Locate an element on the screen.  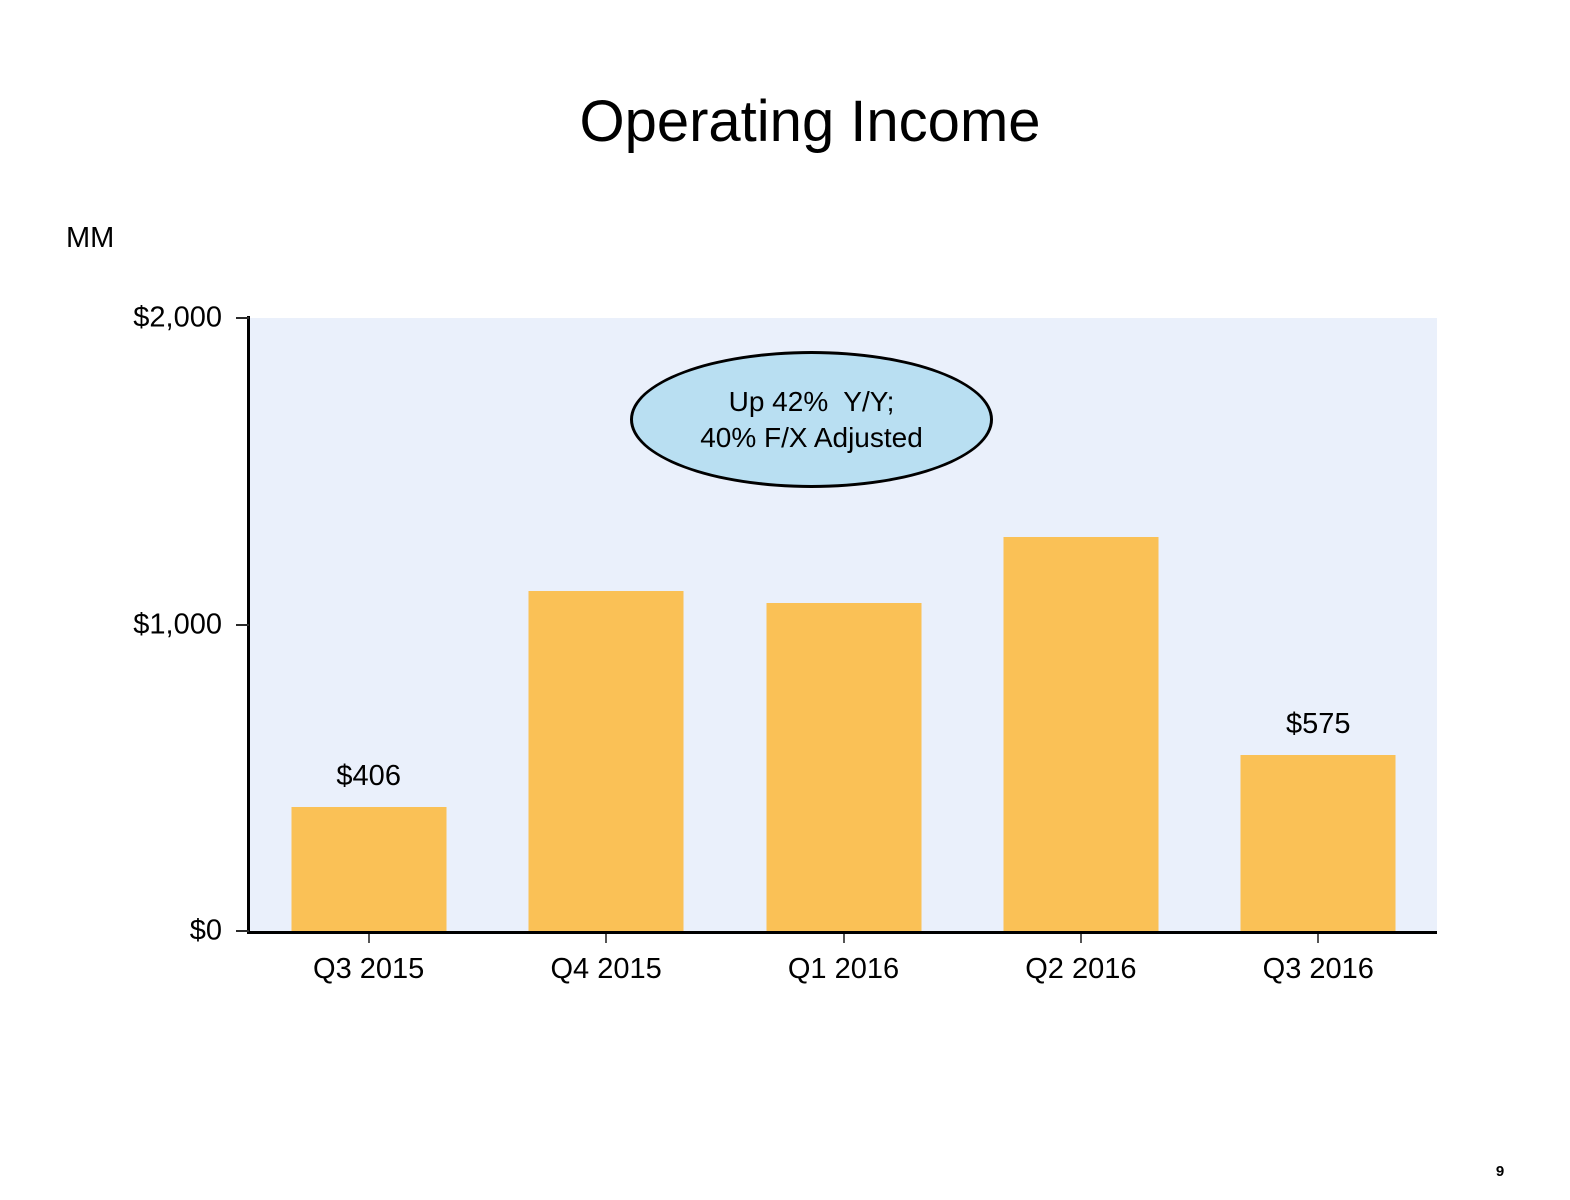
annotation-line-1: Up 42% Y/Y; is located at coordinates (811, 401).